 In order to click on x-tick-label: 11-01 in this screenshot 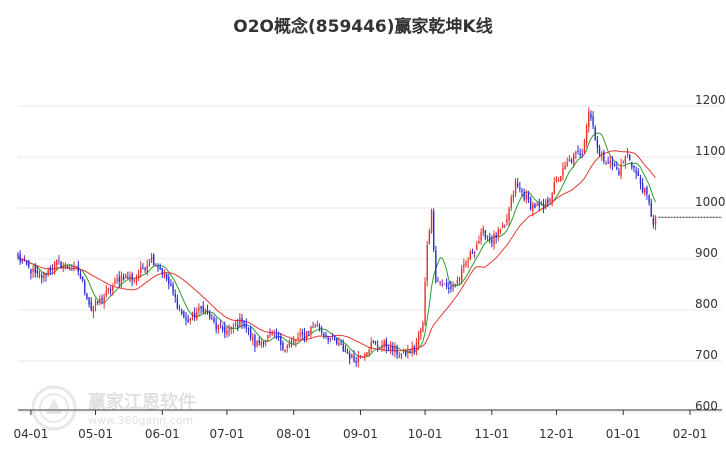, I will do `click(491, 434)`.